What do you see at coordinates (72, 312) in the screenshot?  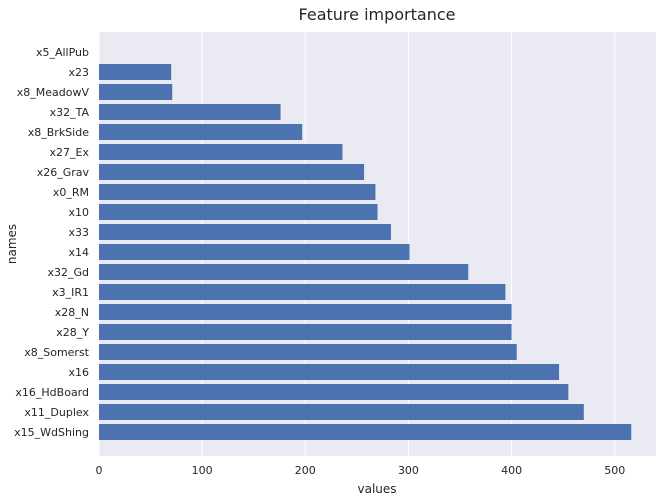 I see `y-tick-label: x28_N` at bounding box center [72, 312].